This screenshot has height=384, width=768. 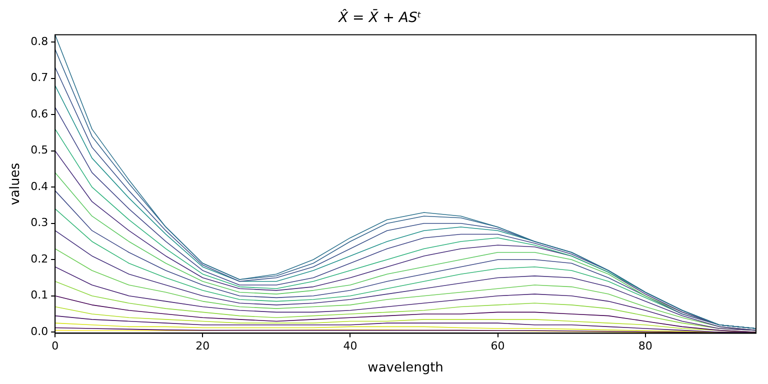 What do you see at coordinates (350, 346) in the screenshot?
I see `x-tick-label: 40` at bounding box center [350, 346].